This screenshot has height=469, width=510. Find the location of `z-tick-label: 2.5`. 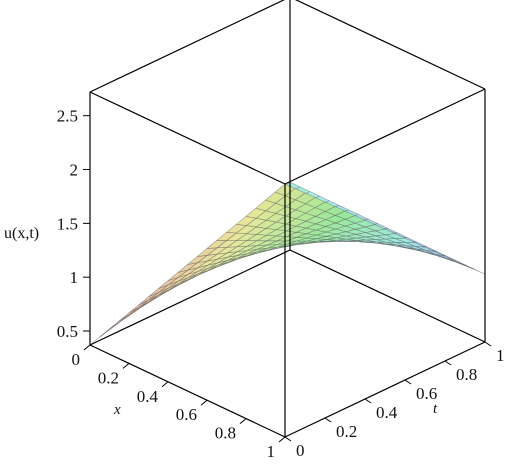

z-tick-label: 2.5 is located at coordinates (67, 116).